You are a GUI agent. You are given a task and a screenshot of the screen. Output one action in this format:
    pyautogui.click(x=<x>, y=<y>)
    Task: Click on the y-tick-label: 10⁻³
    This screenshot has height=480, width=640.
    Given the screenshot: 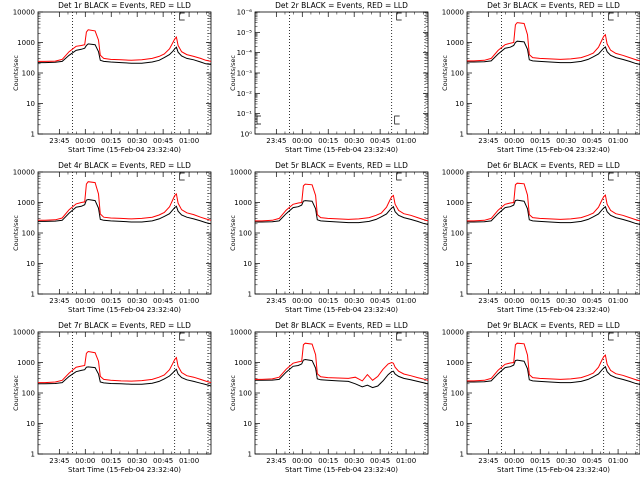 What is the action you would take?
    pyautogui.click(x=245, y=74)
    